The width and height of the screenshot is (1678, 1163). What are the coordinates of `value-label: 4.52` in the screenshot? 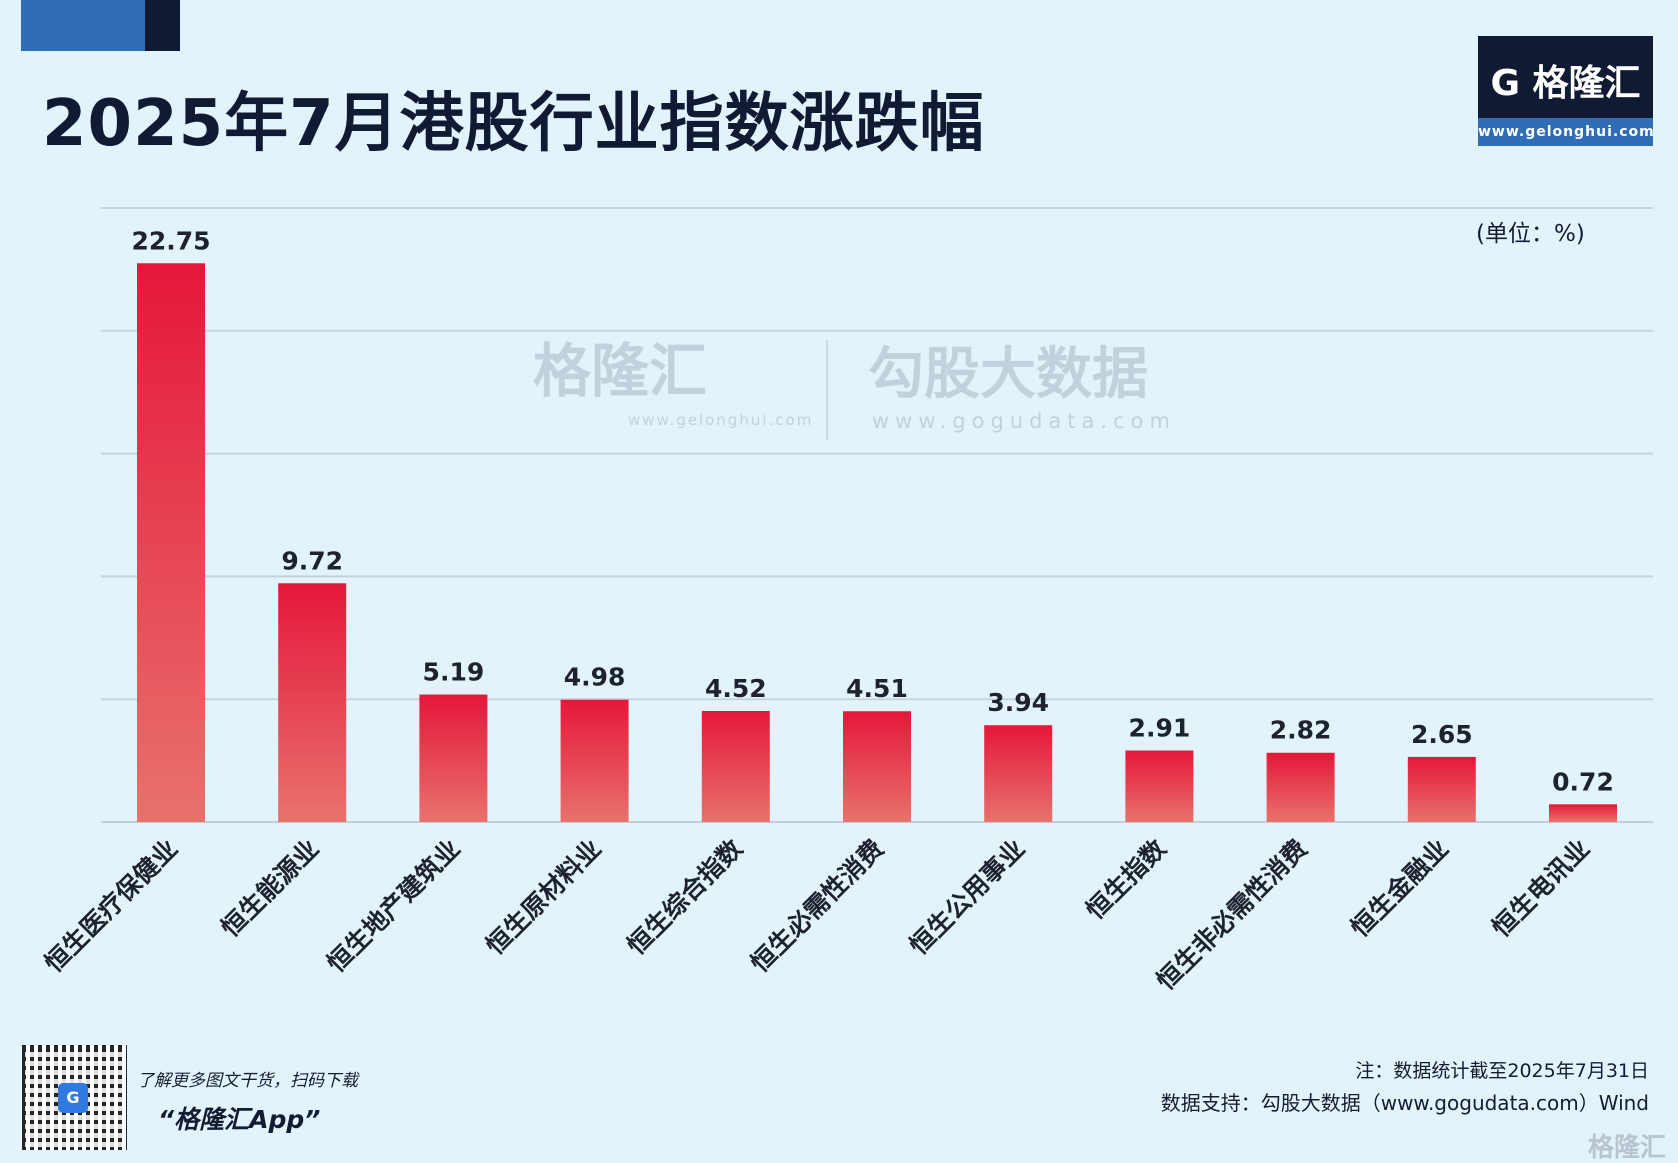 It's located at (736, 688).